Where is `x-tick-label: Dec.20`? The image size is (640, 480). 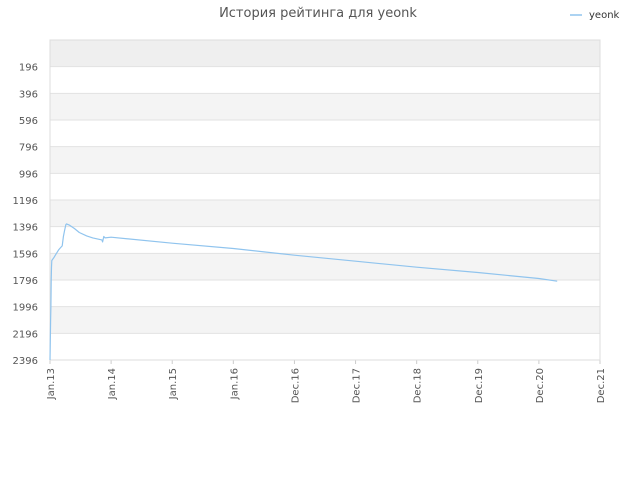
x-tick-label: Dec.20 is located at coordinates (540, 385).